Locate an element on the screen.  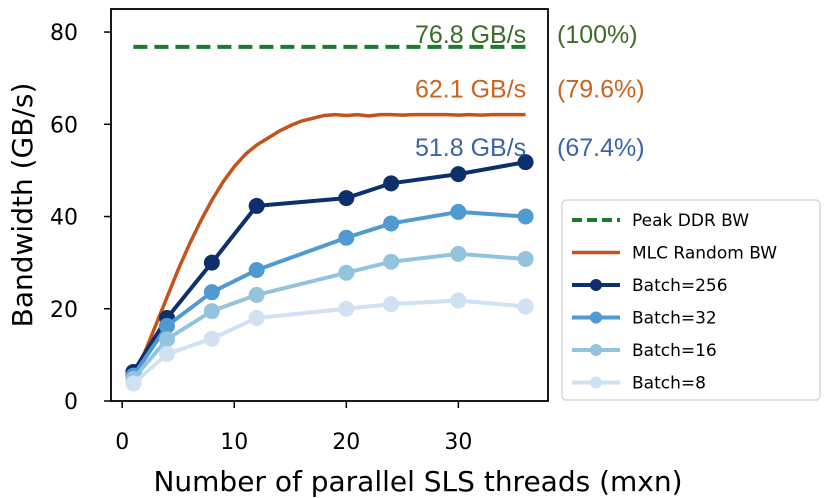
point-batch-8-x24 is located at coordinates (391, 304).